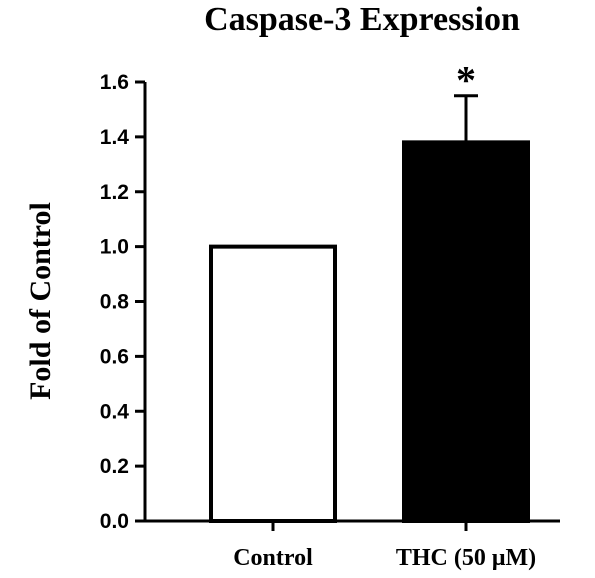  What do you see at coordinates (114, 356) in the screenshot?
I see `y-tick-label: 0.6` at bounding box center [114, 356].